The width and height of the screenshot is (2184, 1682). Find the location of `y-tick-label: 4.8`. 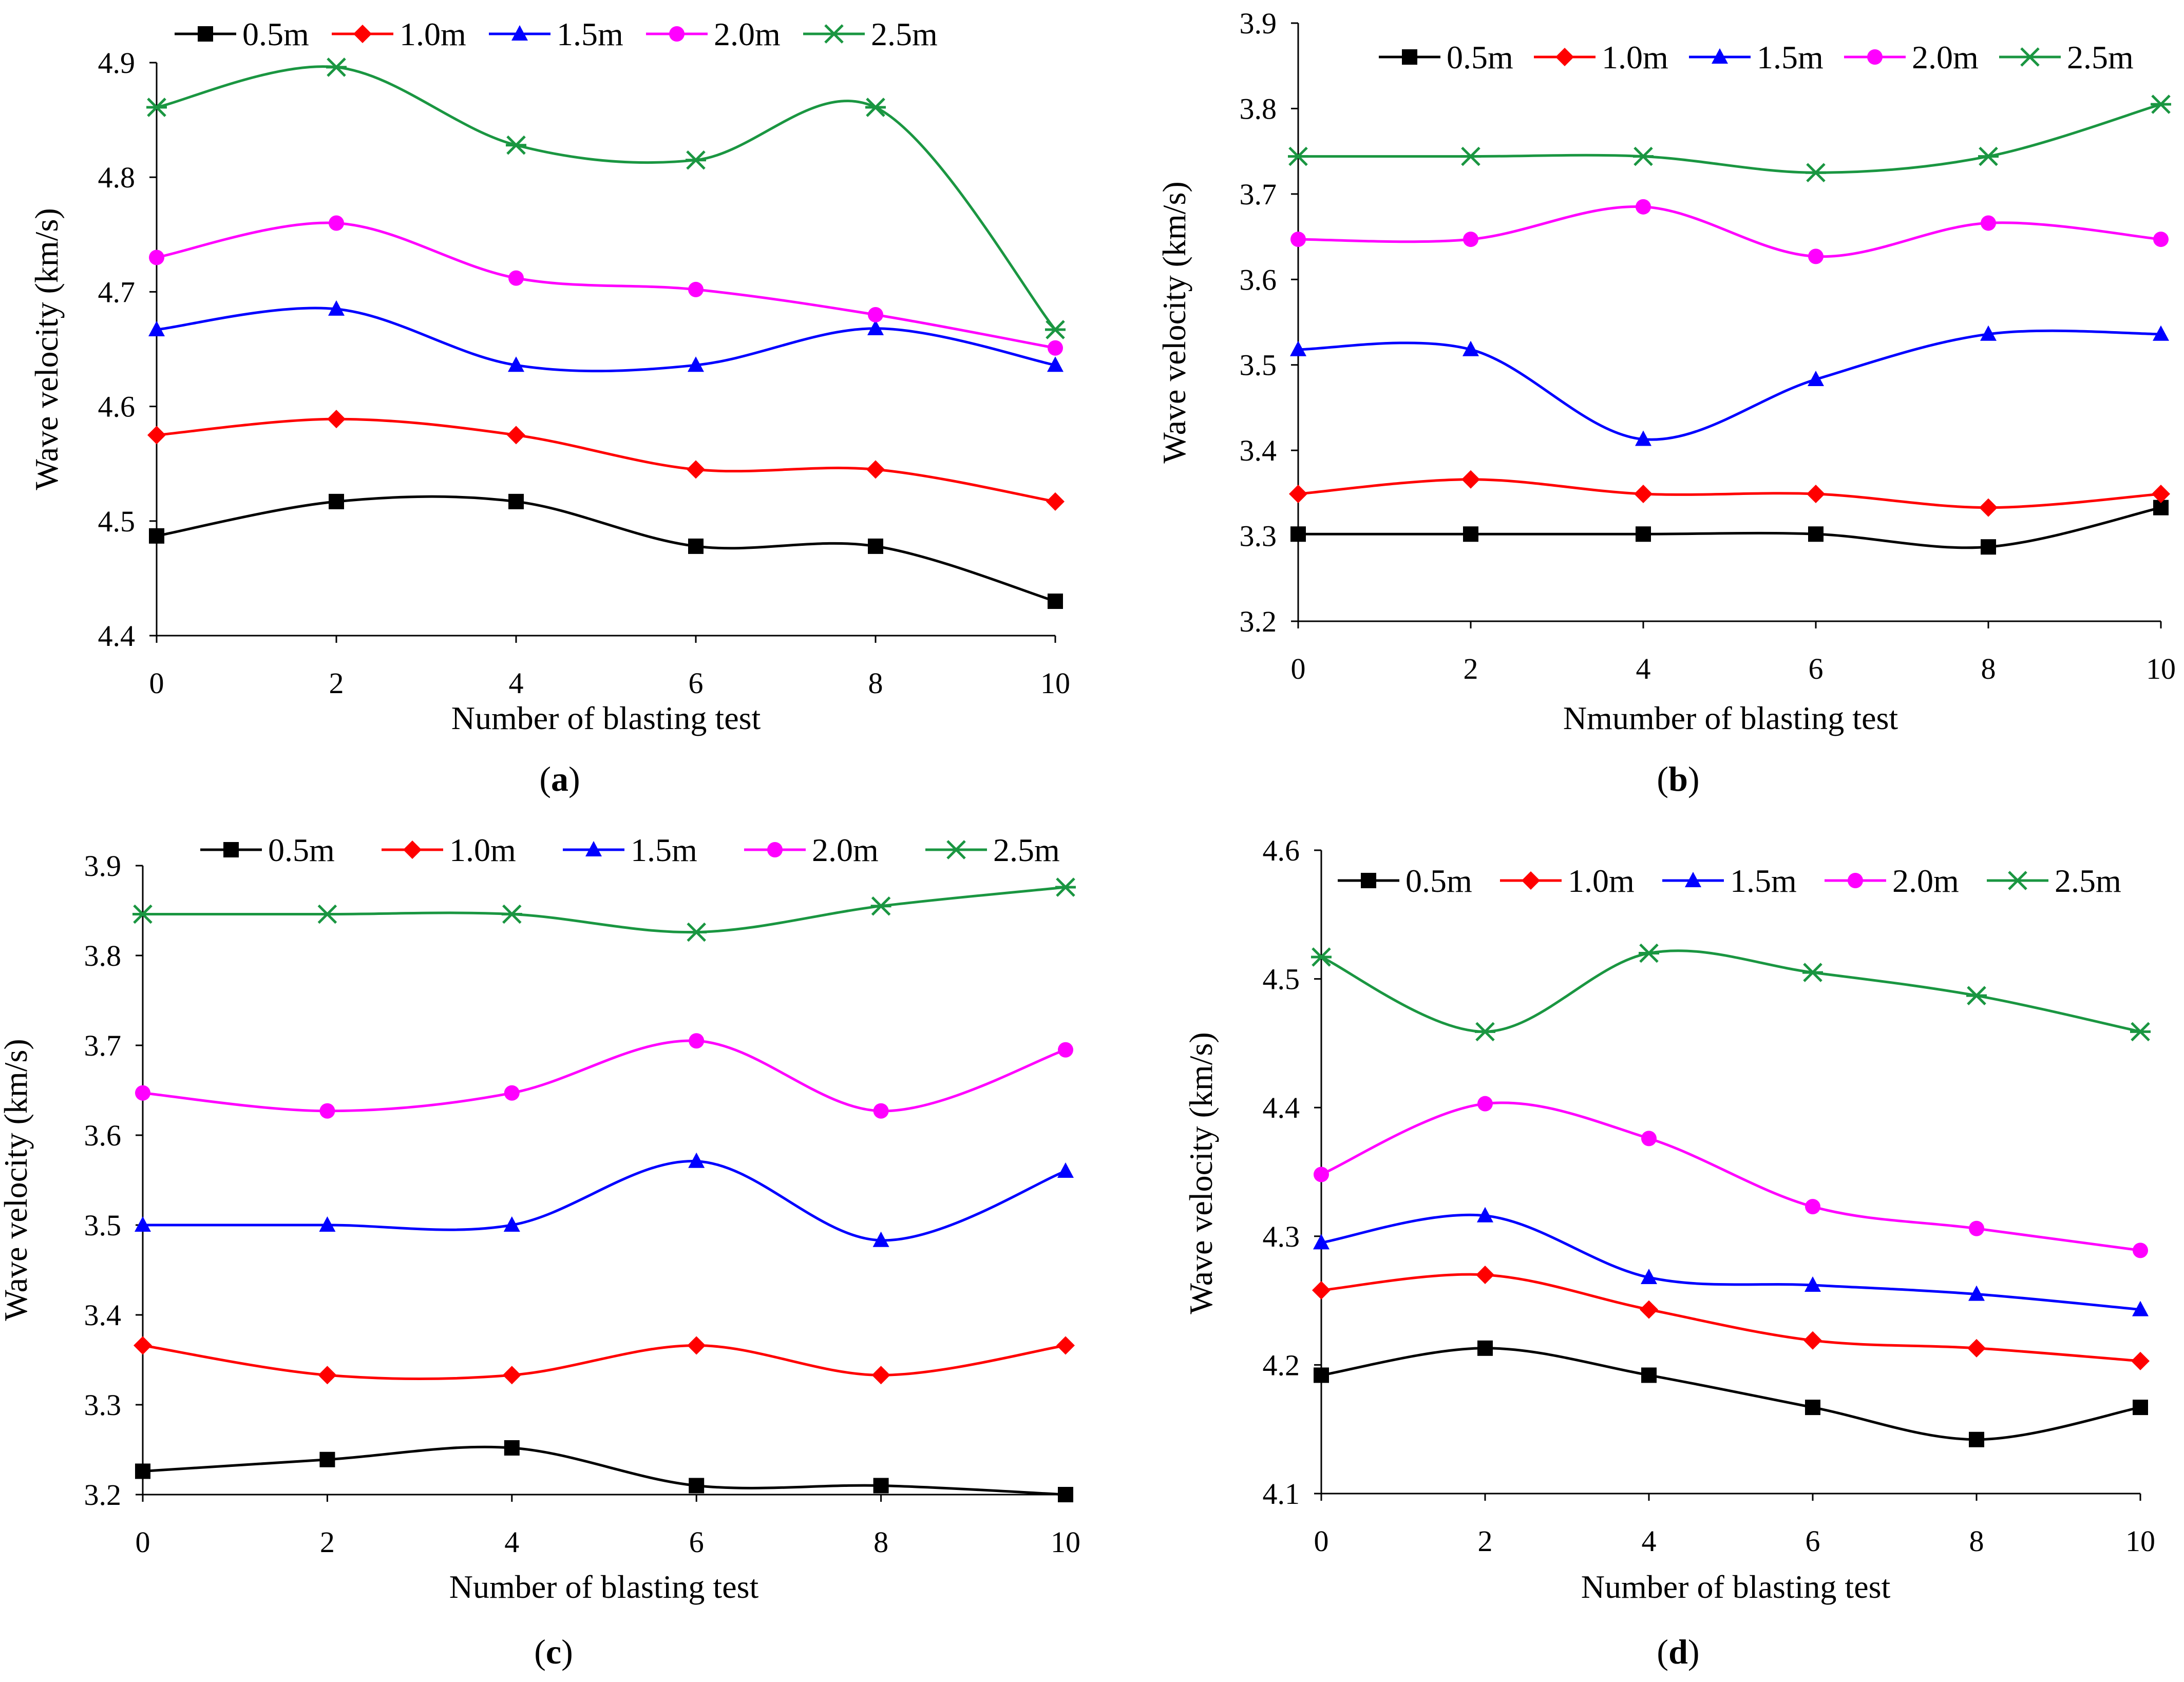

y-tick-label: 4.8 is located at coordinates (117, 177).